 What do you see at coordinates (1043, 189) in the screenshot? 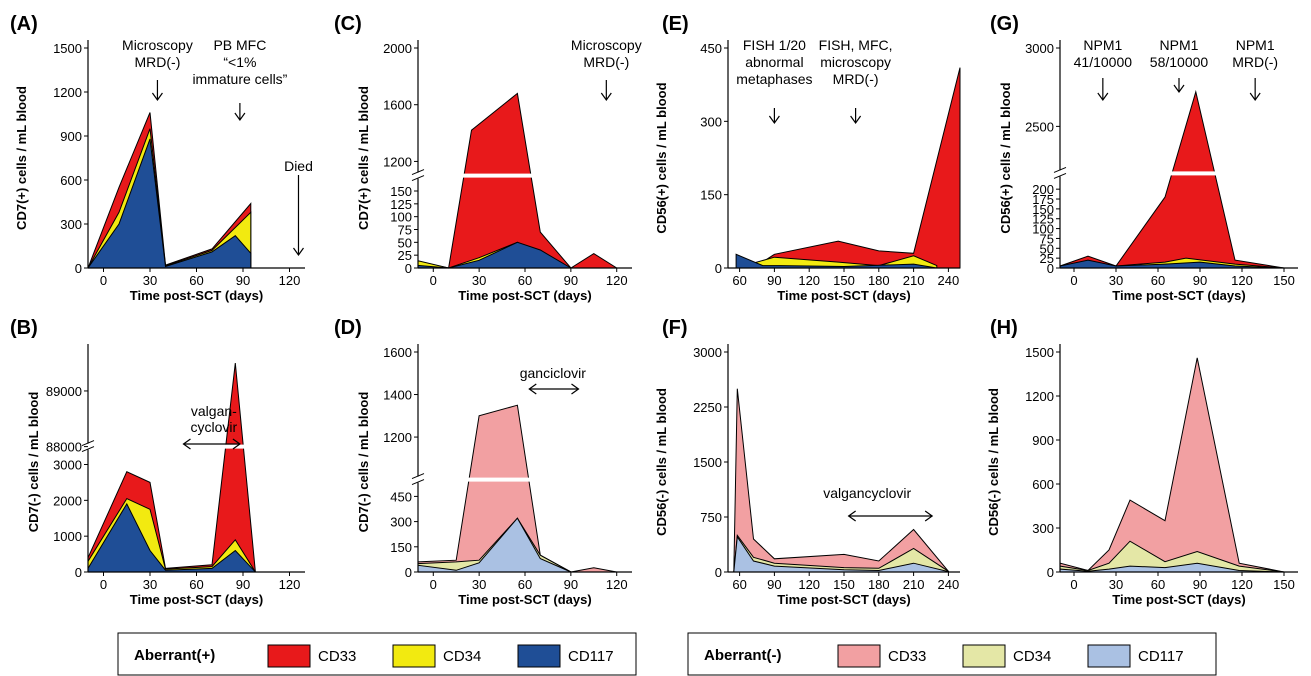
I see `y-tick-label: 200` at bounding box center [1043, 189].